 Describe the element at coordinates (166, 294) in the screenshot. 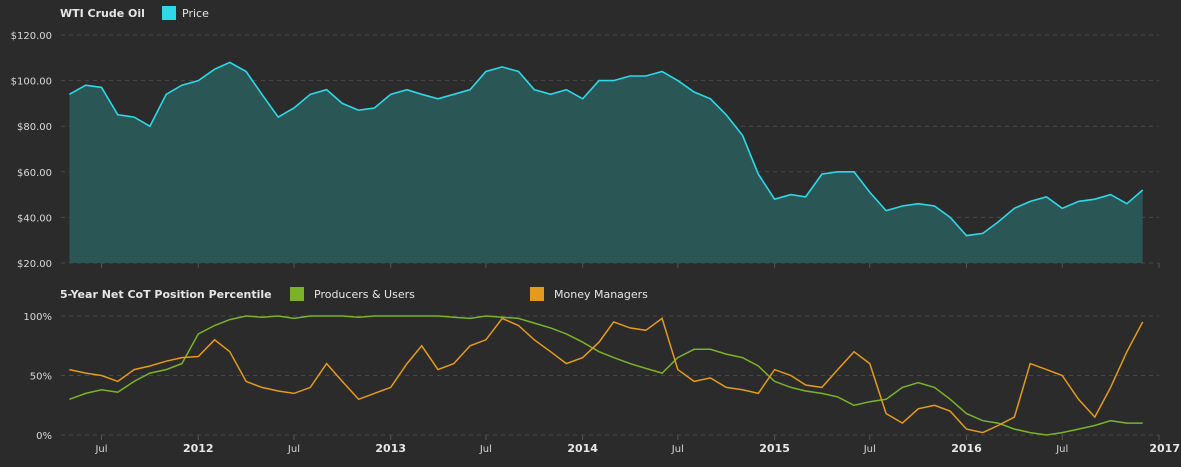

I see `cot-chart-title: 5-Year Net CoT Position Percentile` at that location.